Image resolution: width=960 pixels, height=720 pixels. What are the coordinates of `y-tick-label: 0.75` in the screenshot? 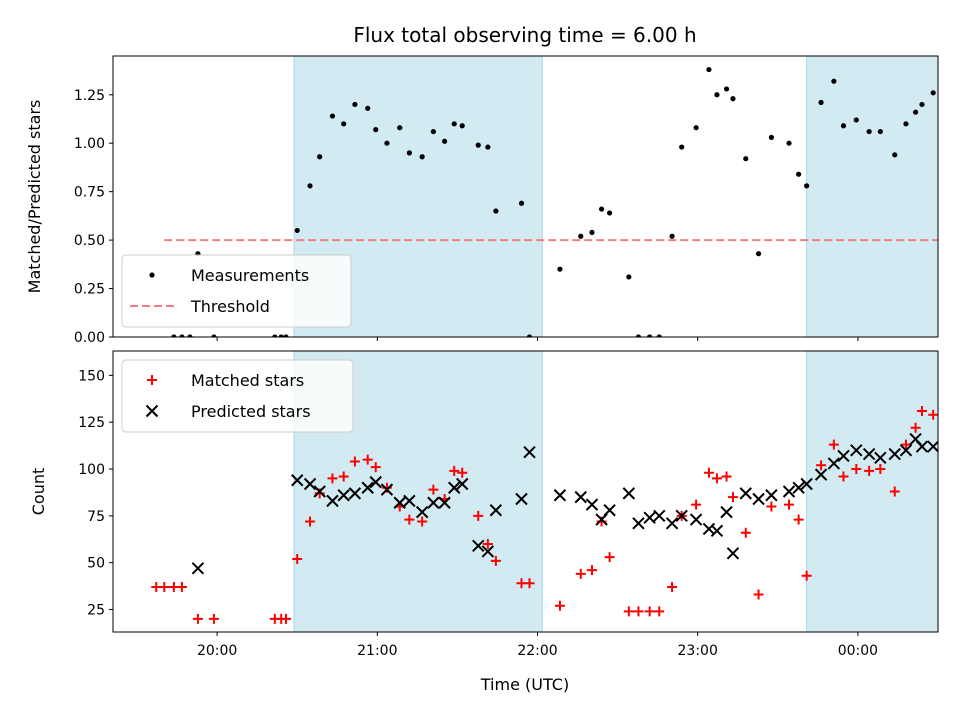 It's located at (89, 193).